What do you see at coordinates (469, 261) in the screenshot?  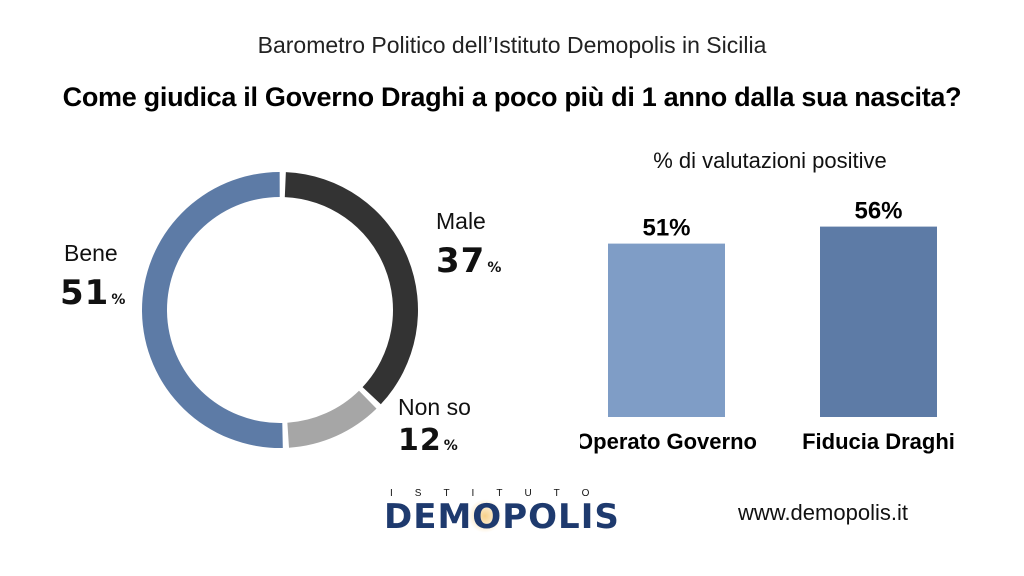 I see `label-male-value: 37%` at bounding box center [469, 261].